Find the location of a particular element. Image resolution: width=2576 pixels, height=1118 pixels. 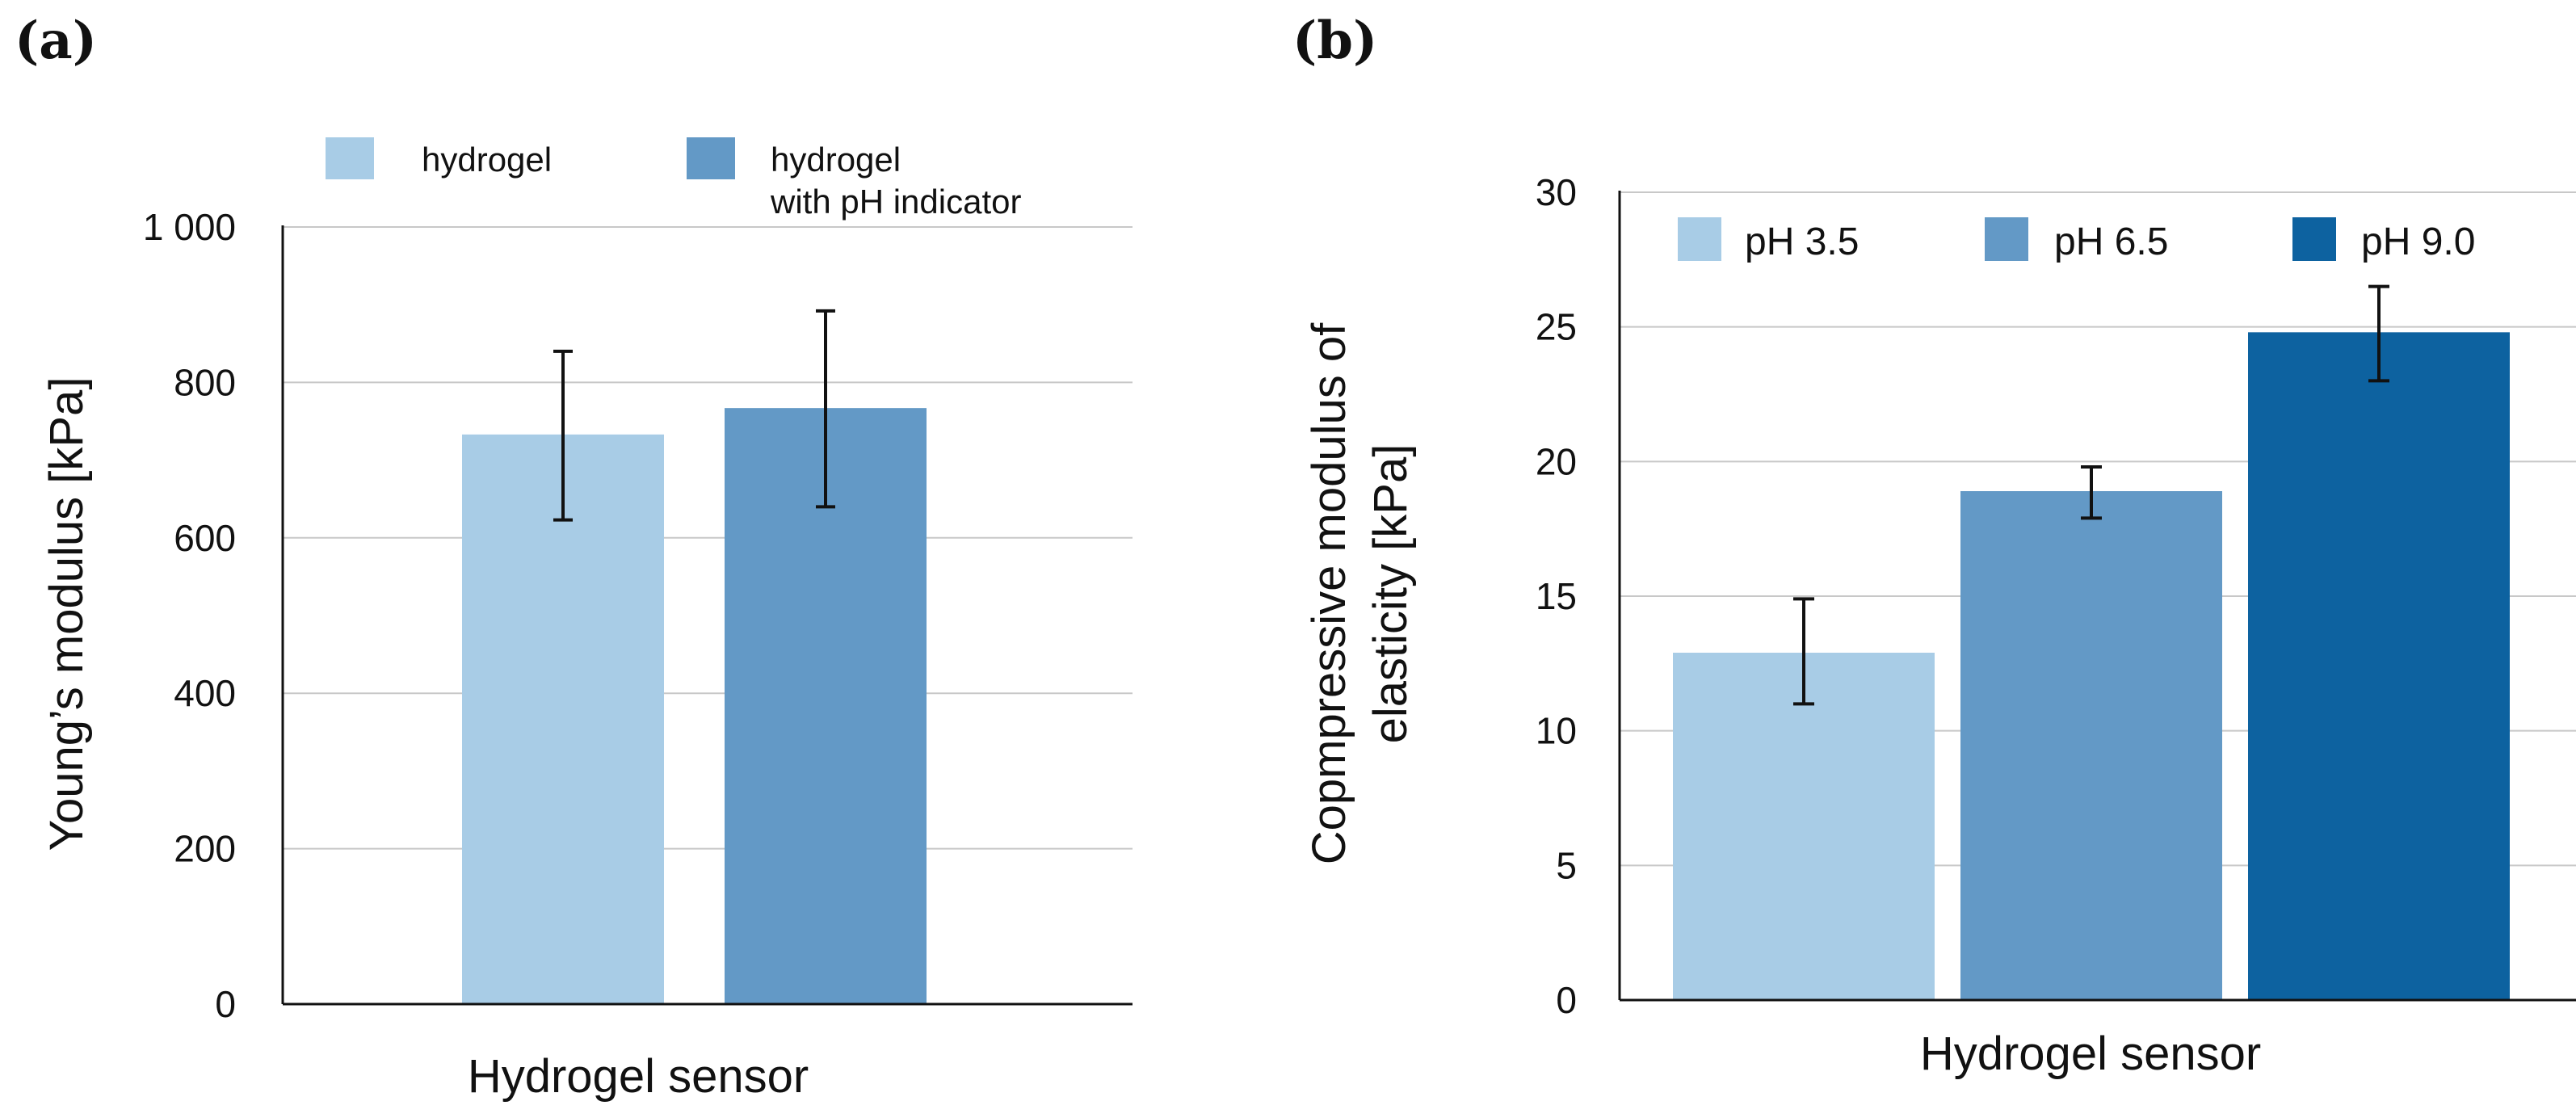

y-tick-label: 400 is located at coordinates (205, 693).